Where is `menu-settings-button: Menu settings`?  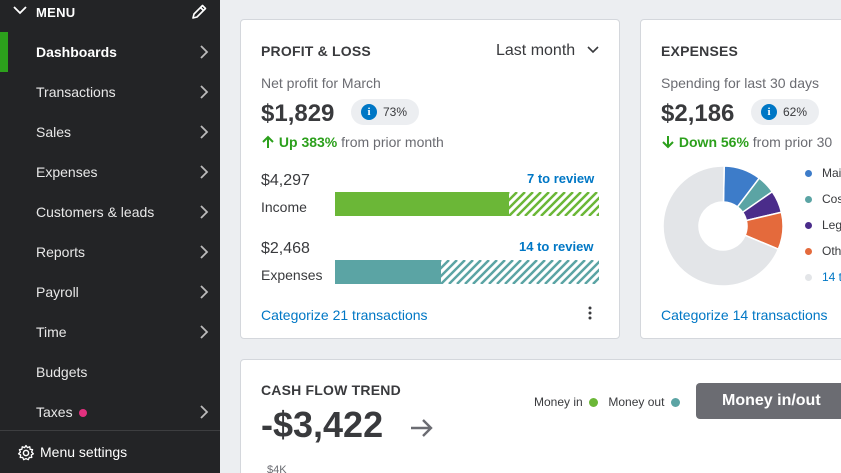 menu-settings-button: Menu settings is located at coordinates (110, 452).